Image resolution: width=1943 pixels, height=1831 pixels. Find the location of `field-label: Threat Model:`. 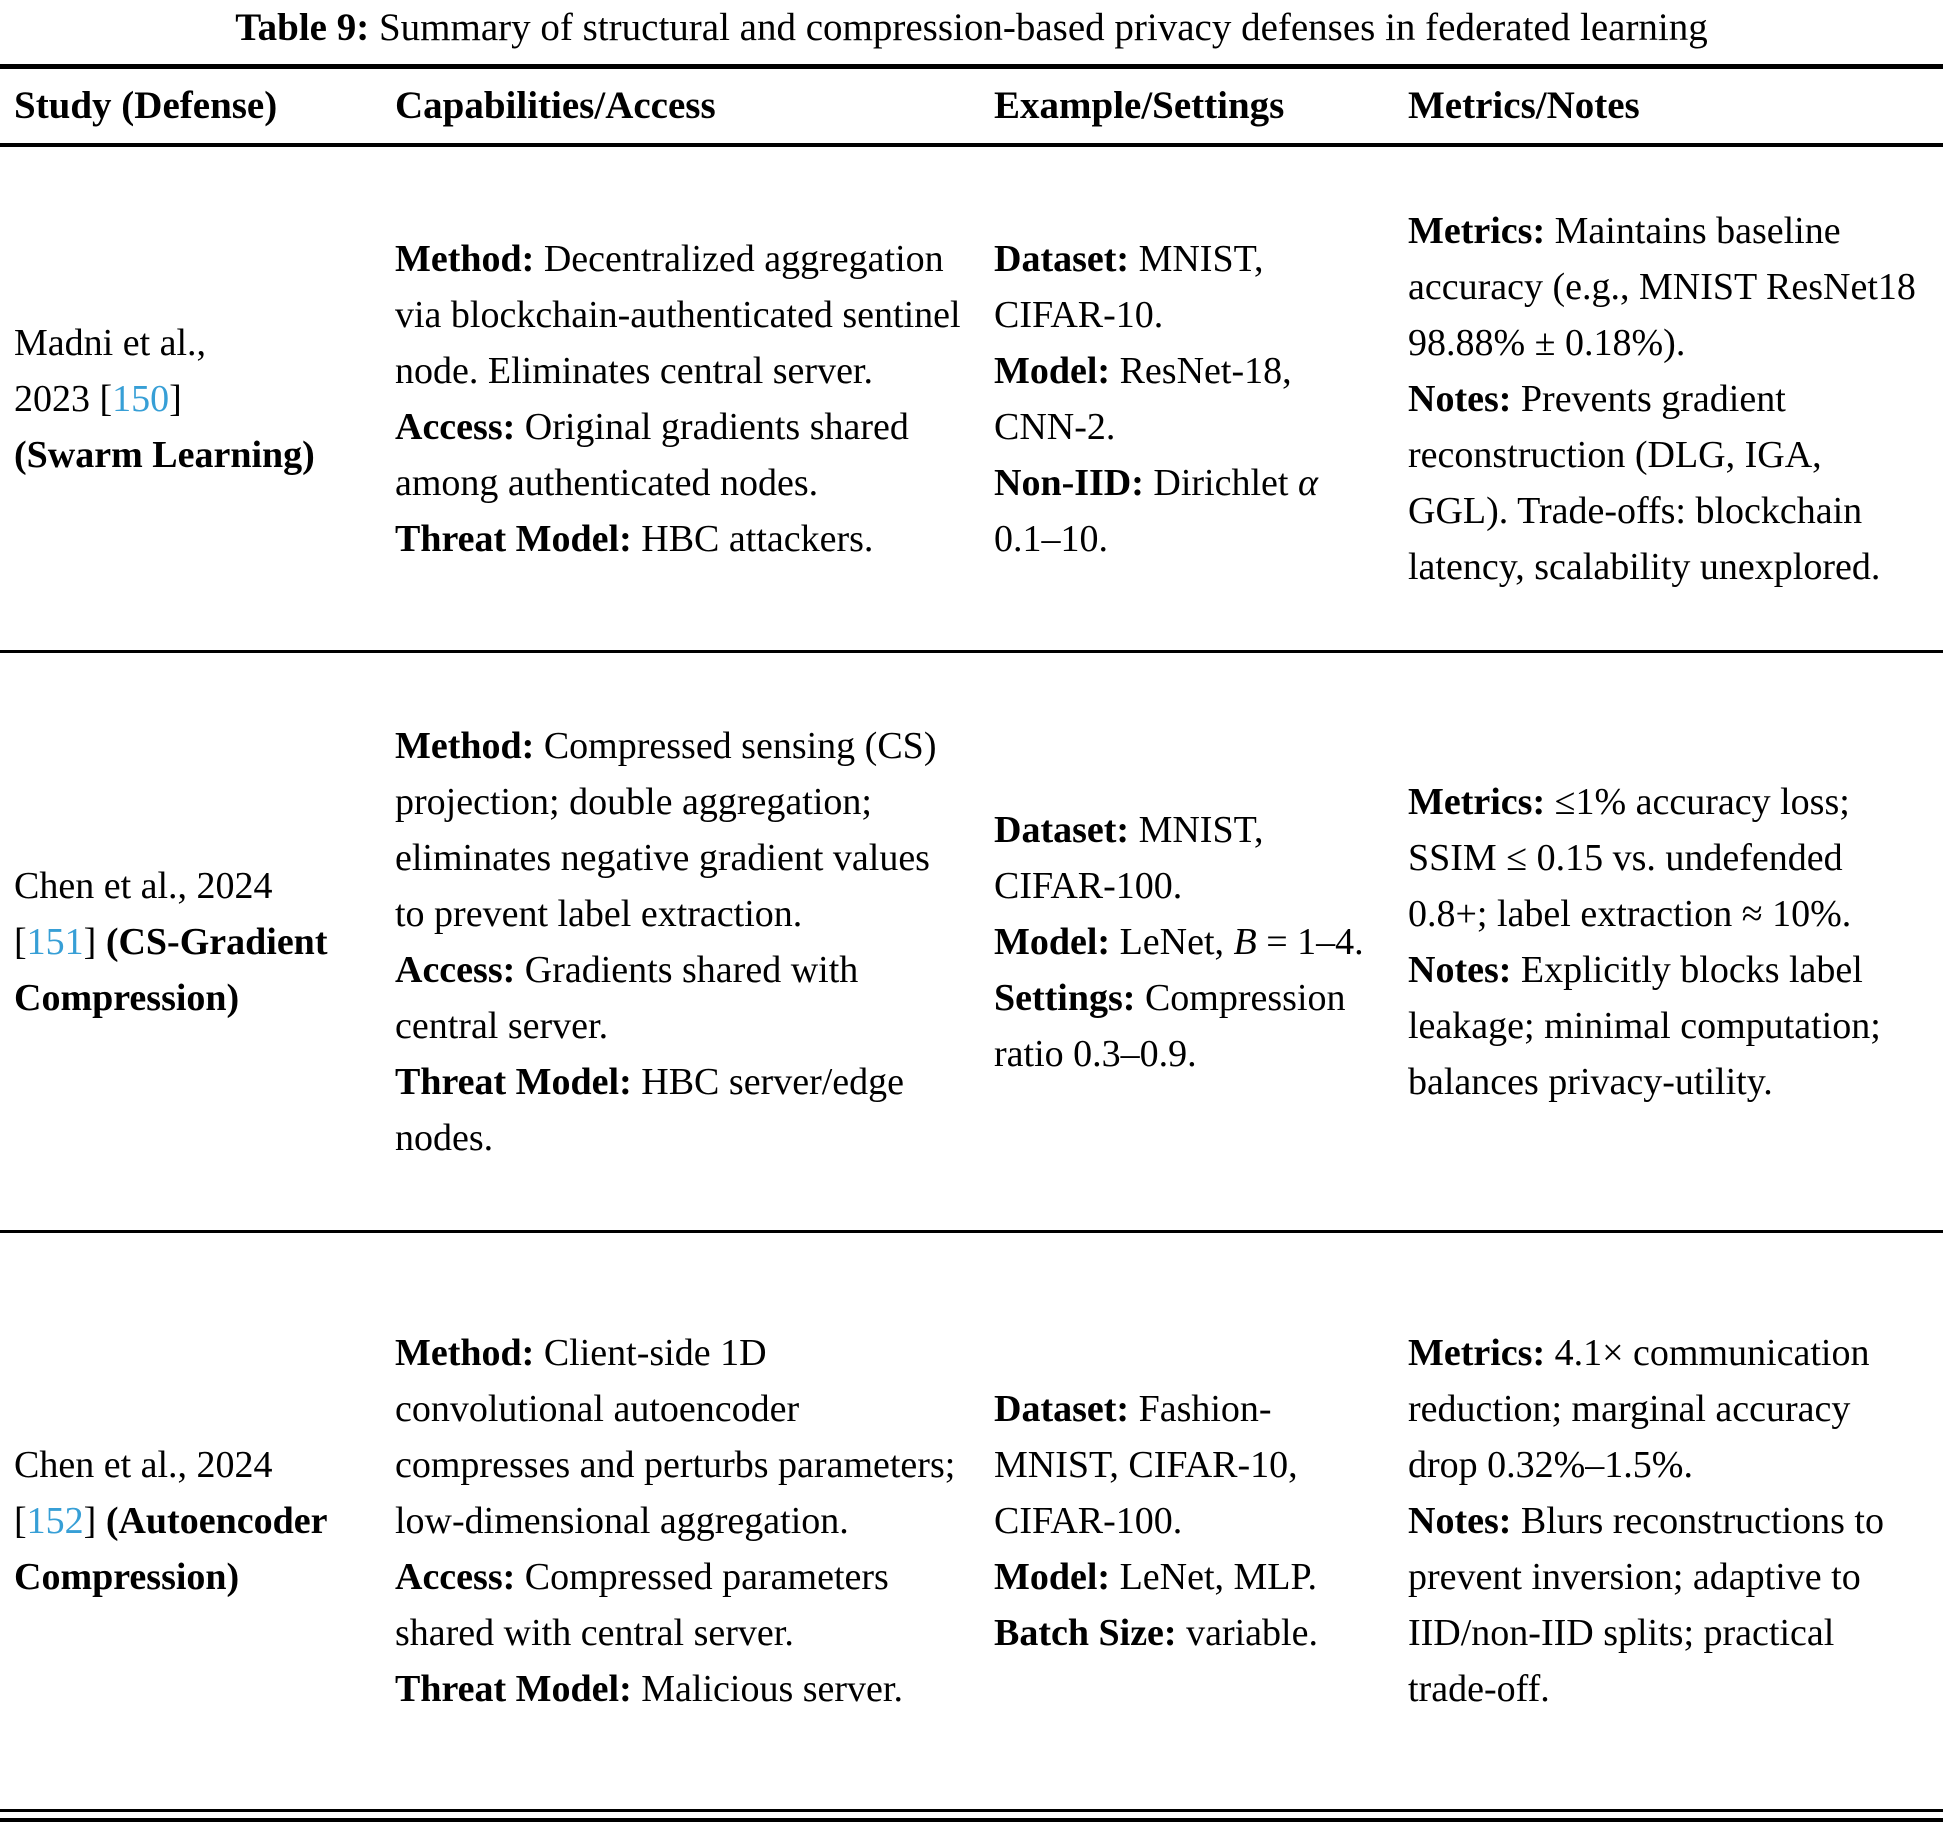

field-label: Threat Model: is located at coordinates (513, 1689).